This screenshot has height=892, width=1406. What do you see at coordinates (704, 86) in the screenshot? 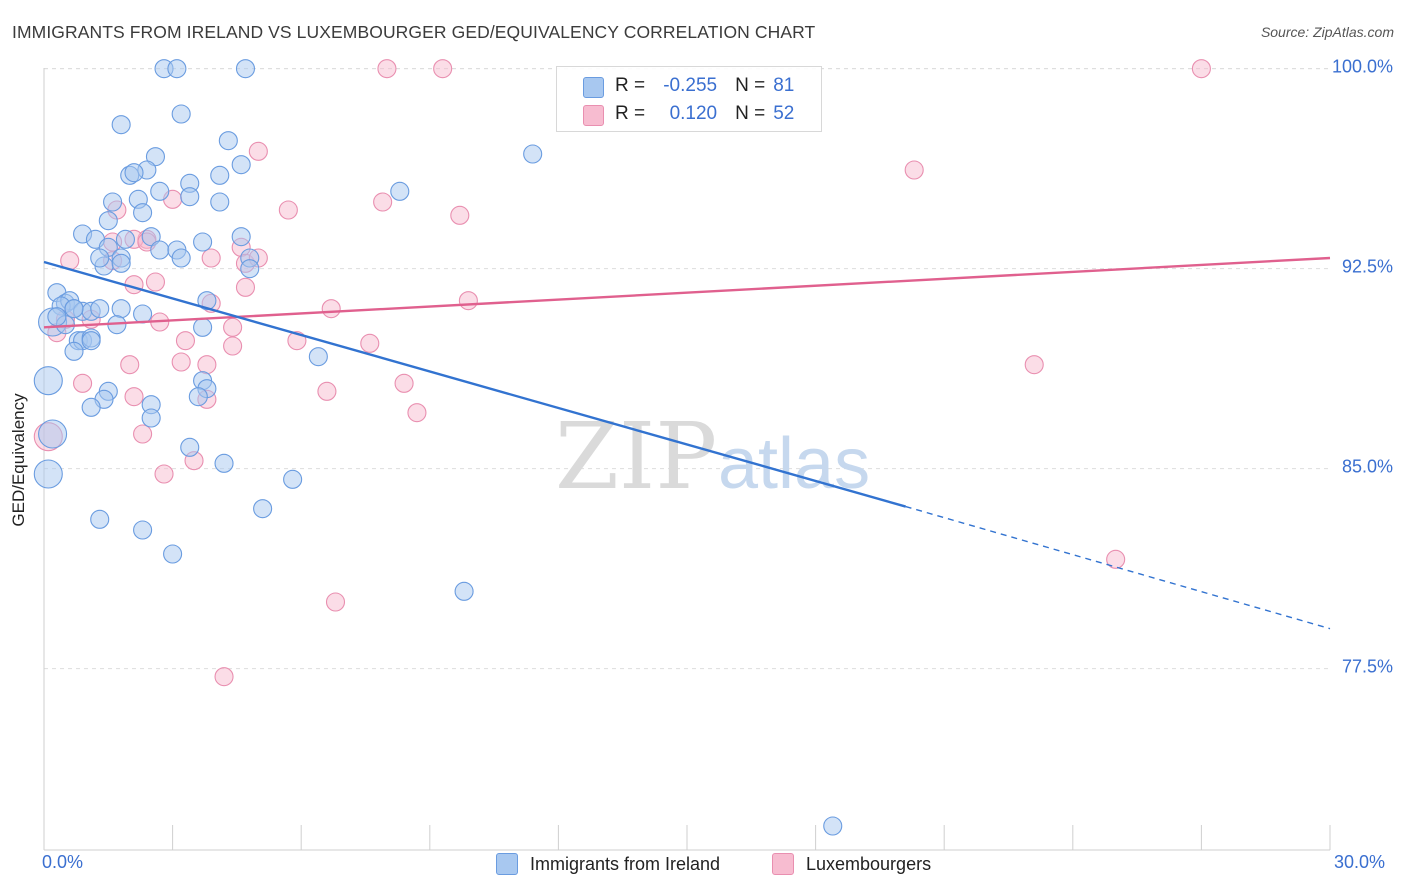
I see `legend-row-ireland: R = -0.255 N = 81` at bounding box center [704, 86].